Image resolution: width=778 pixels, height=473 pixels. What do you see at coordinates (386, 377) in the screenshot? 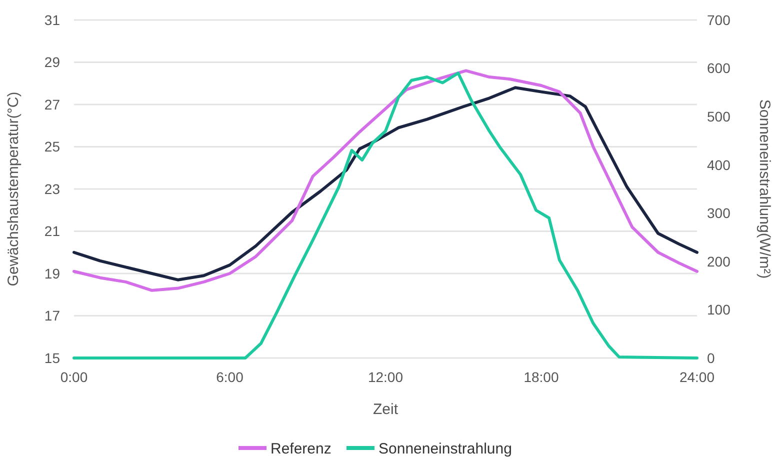
I see `x-tick-label: 12:00` at bounding box center [386, 377].